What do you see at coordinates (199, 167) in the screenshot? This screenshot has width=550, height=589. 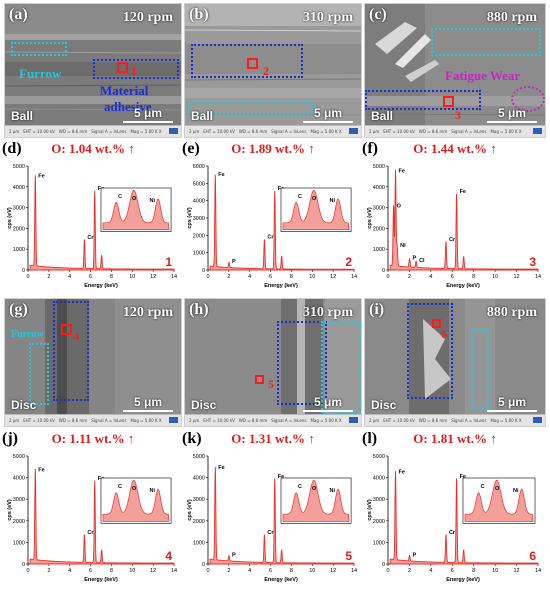 I see `y-tick-label: 6000` at bounding box center [199, 167].